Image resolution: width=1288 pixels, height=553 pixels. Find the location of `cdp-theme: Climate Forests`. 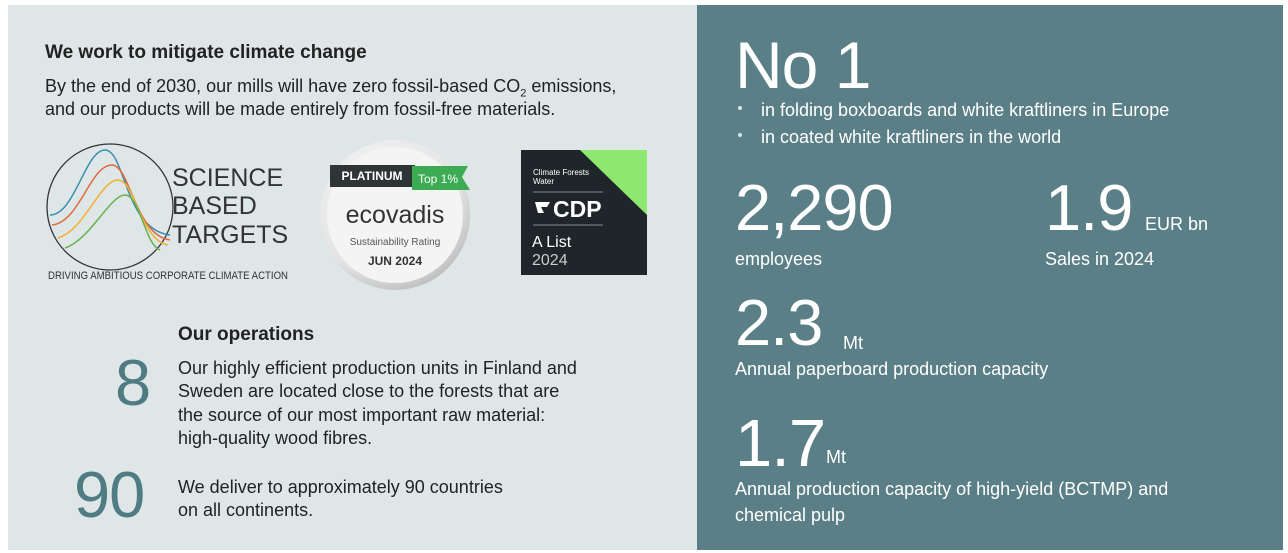

cdp-theme: Climate Forests is located at coordinates (561, 172).